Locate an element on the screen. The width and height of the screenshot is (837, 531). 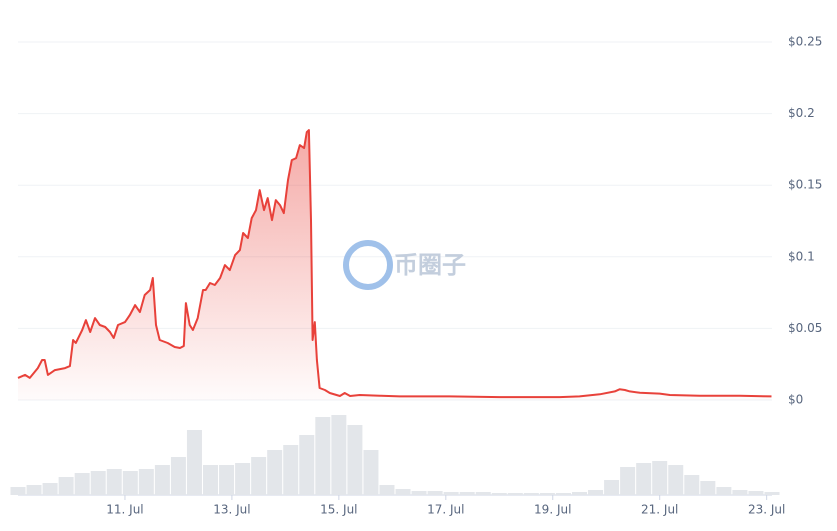
y-tick-label: $0.2 is located at coordinates (801, 113).